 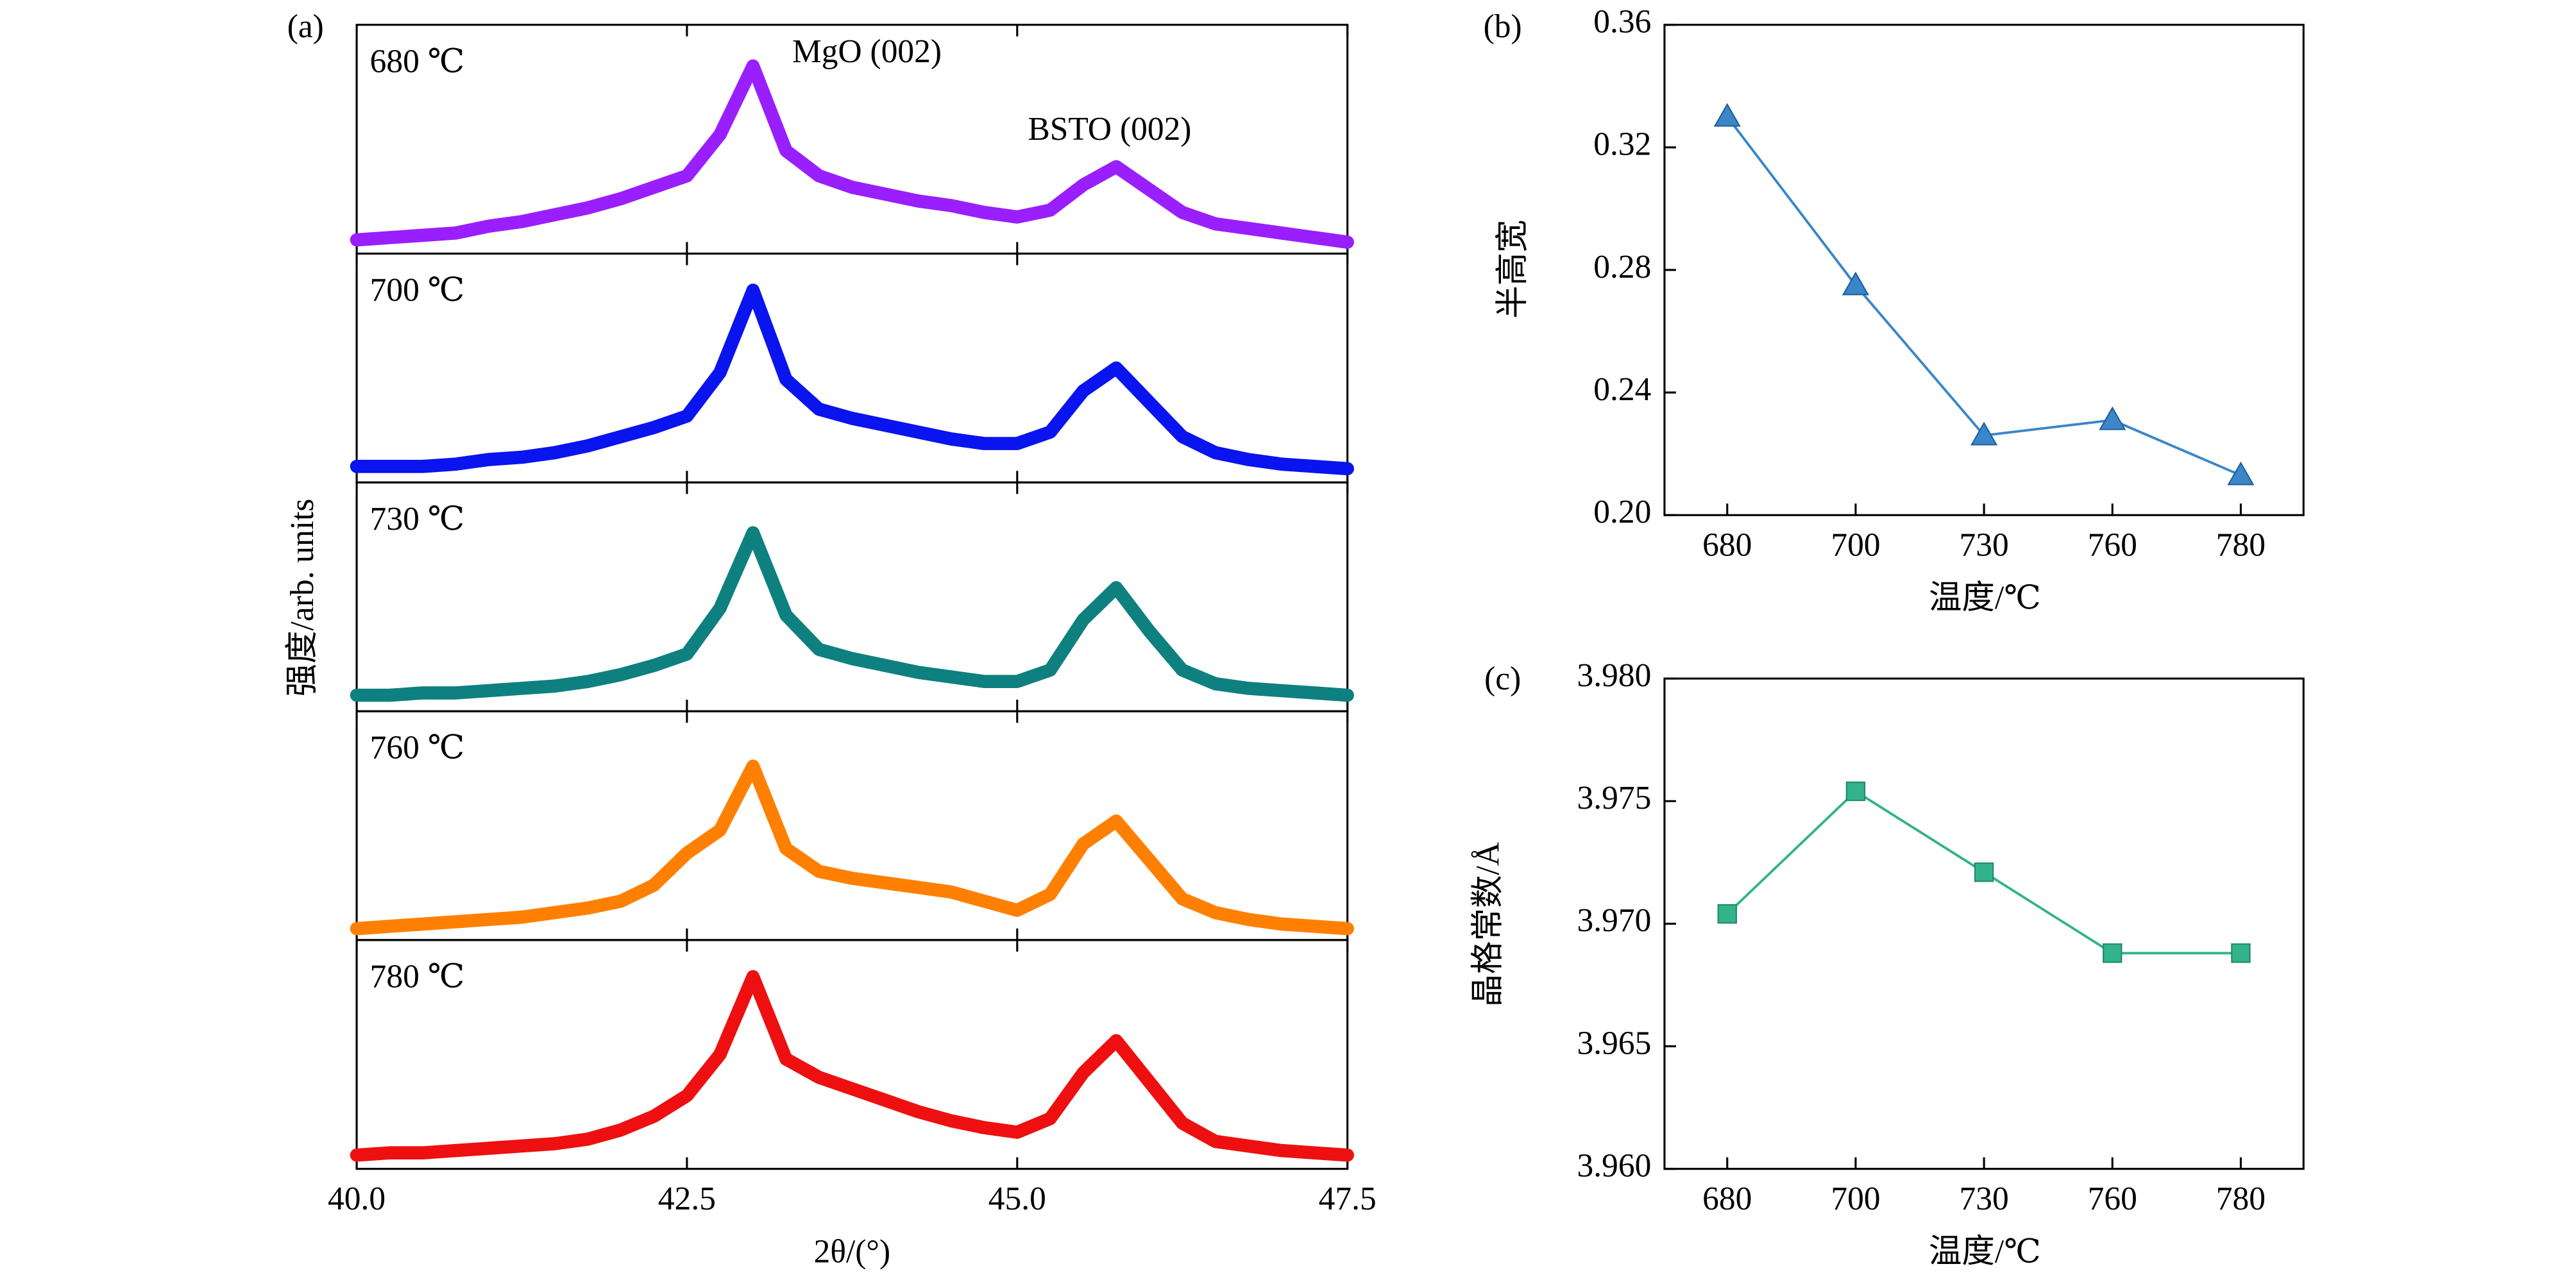 I want to click on plot-frame, so click(x=1984, y=923).